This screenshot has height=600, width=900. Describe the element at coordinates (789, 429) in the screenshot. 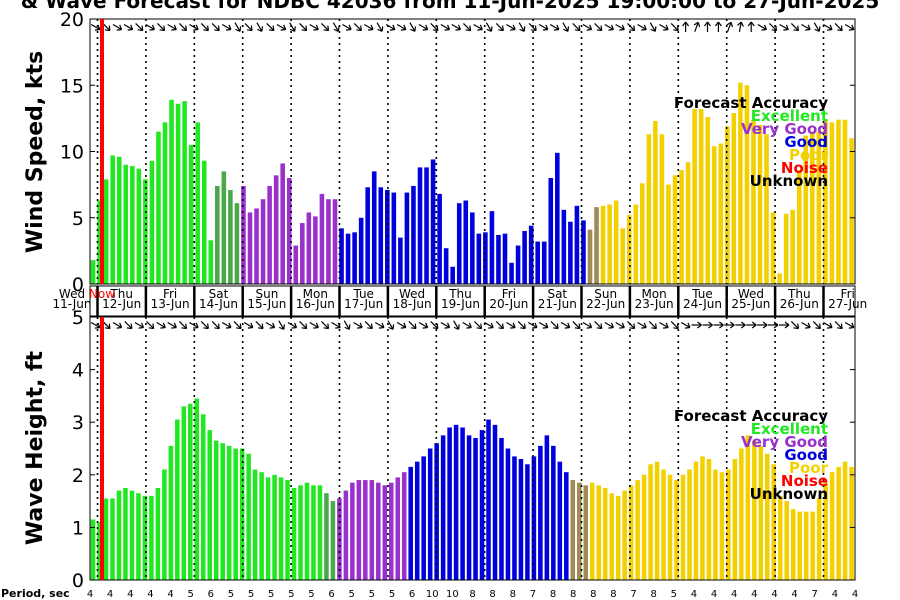

I see `wave-legend-entry: Excellent` at that location.